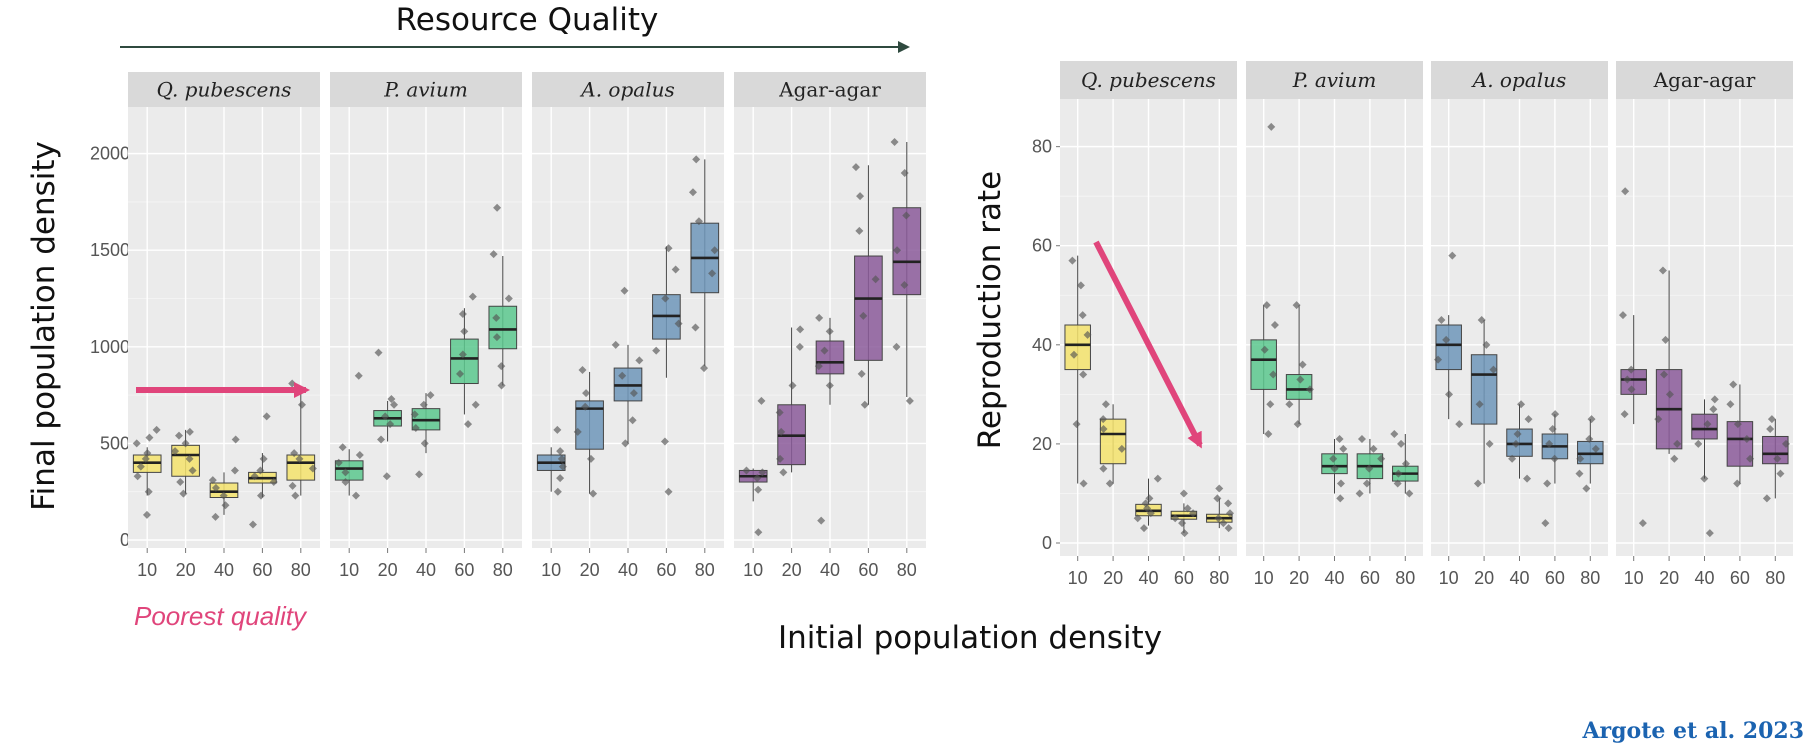 The width and height of the screenshot is (1812, 752). What do you see at coordinates (1148, 344) in the screenshot?
I see `decline-arrow` at bounding box center [1148, 344].